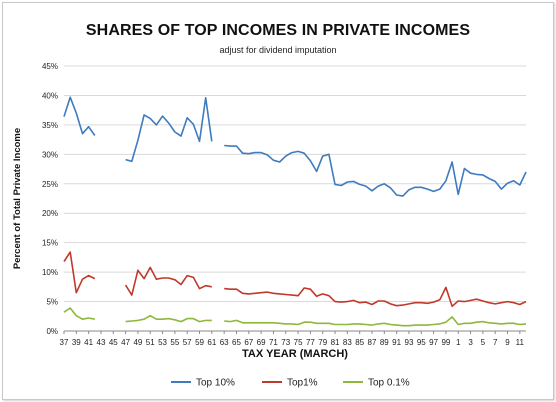 Image resolution: width=556 pixels, height=402 pixels. What do you see at coordinates (483, 342) in the screenshot?
I see `x-tick-label: 5` at bounding box center [483, 342].